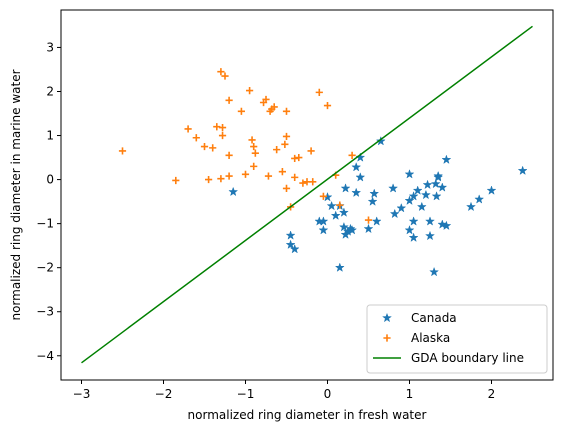 This screenshot has height=432, width=565. Describe the element at coordinates (164, 394) in the screenshot. I see `x-tick-label: −2` at that location.